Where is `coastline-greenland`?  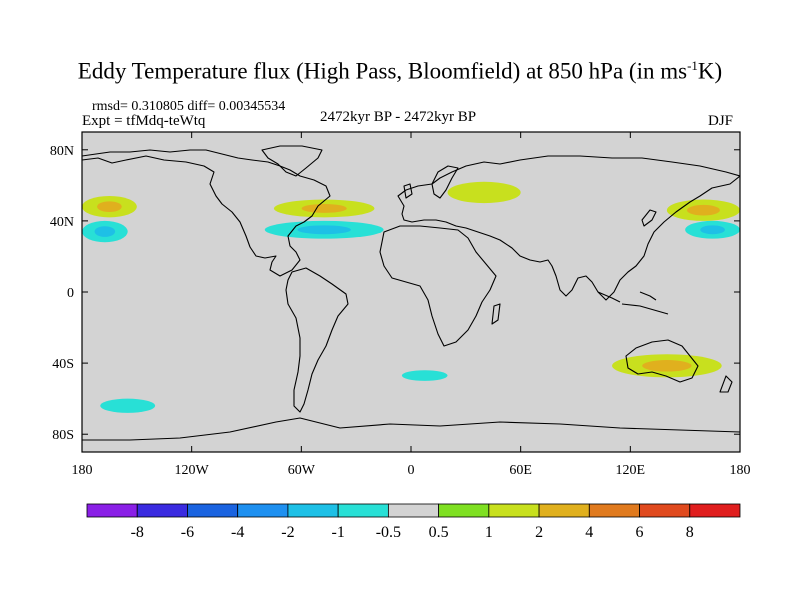 coastline-greenland is located at coordinates (292, 161).